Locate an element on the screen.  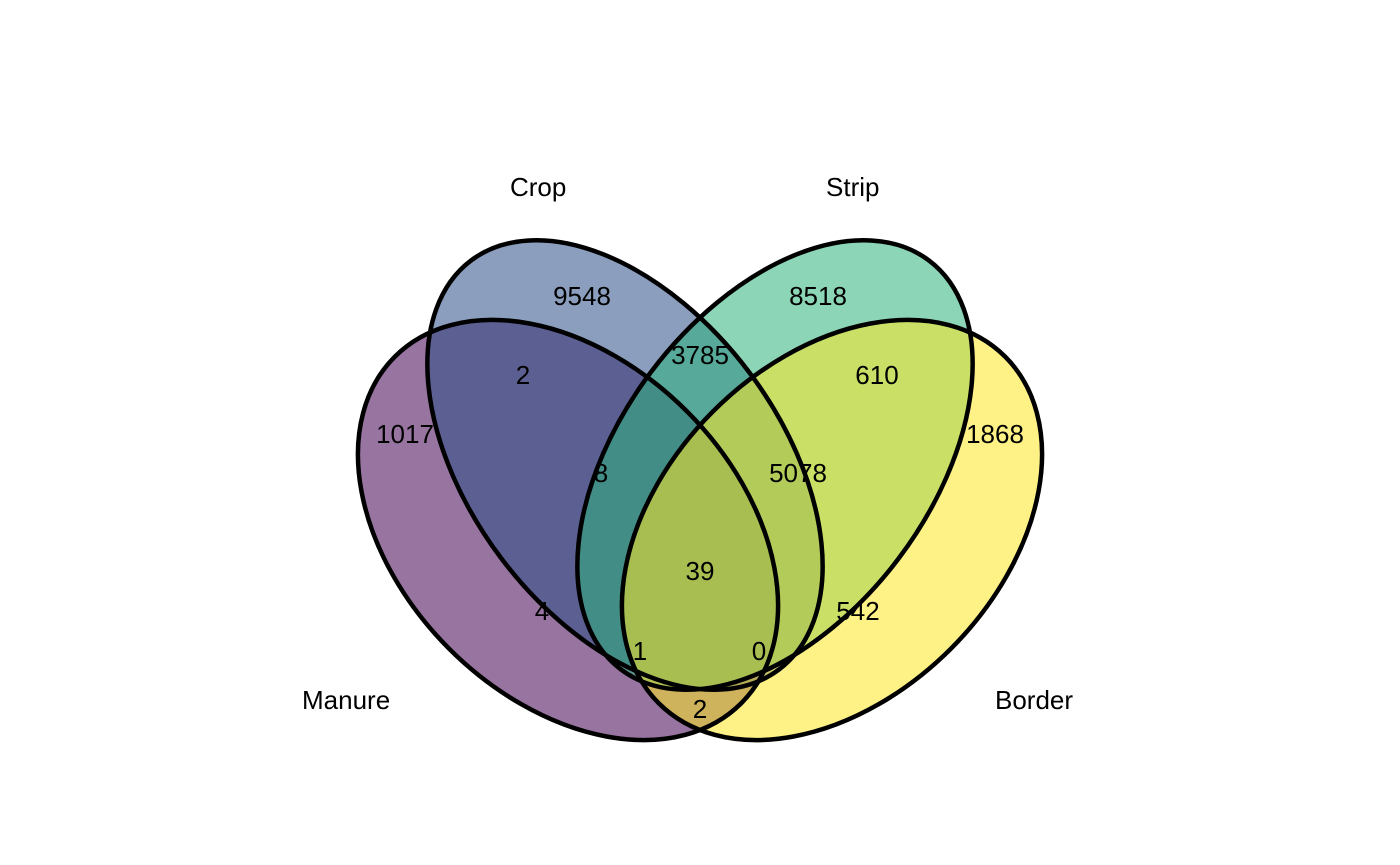
region-all-four: 39 is located at coordinates (700, 571).